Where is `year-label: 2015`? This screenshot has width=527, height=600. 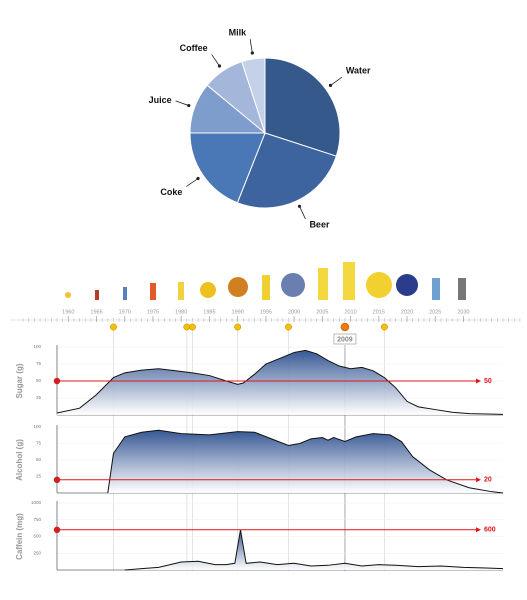
year-label: 2015 is located at coordinates (379, 312).